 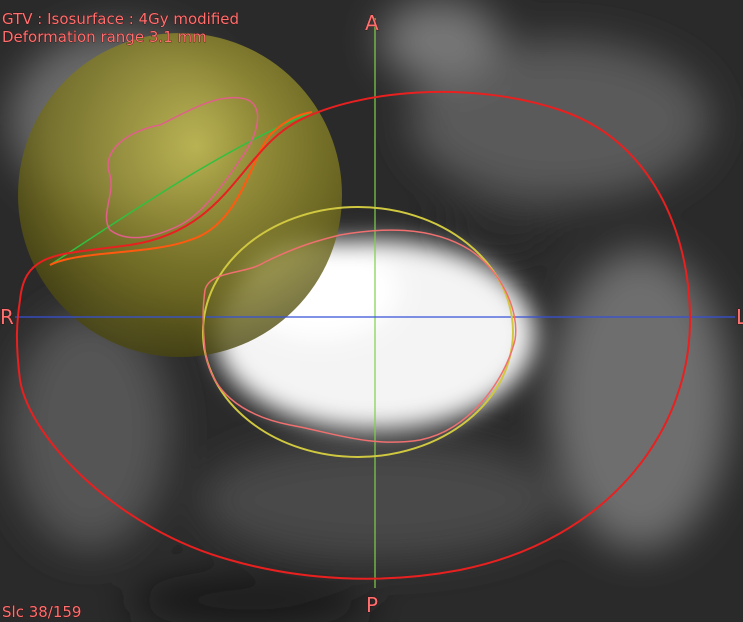 I want to click on slice-indicator: Slc 38/159, so click(x=41, y=612).